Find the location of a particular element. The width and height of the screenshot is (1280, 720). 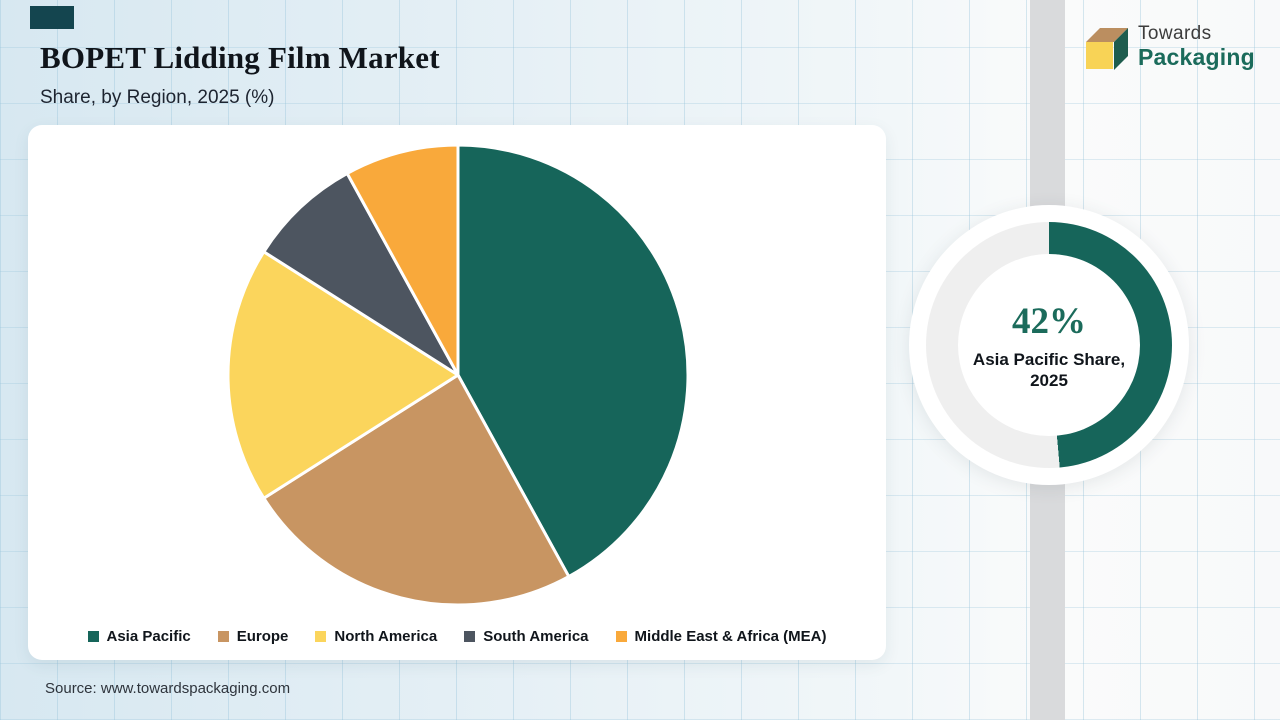

source-text: Source: www.towardspackaging.com is located at coordinates (168, 688).